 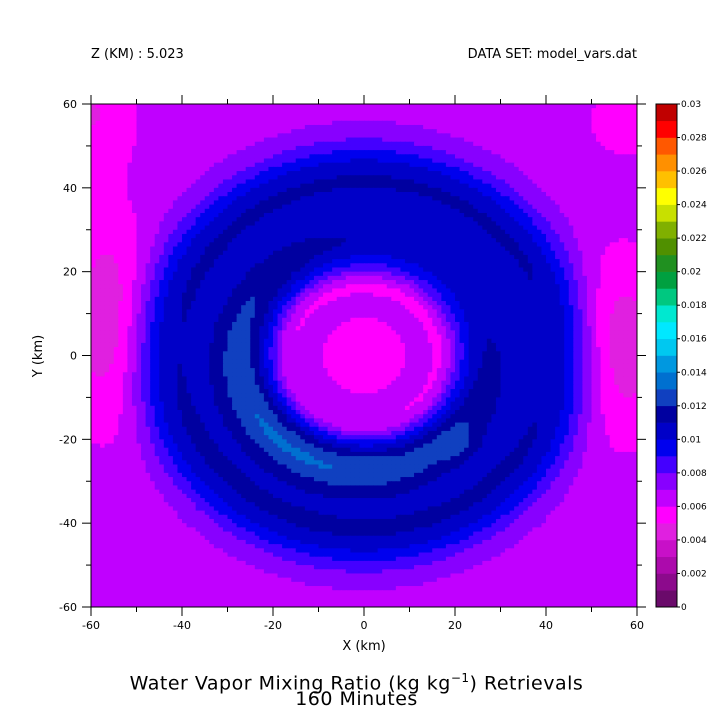 What do you see at coordinates (273, 625) in the screenshot?
I see `x-tick-label: -20` at bounding box center [273, 625].